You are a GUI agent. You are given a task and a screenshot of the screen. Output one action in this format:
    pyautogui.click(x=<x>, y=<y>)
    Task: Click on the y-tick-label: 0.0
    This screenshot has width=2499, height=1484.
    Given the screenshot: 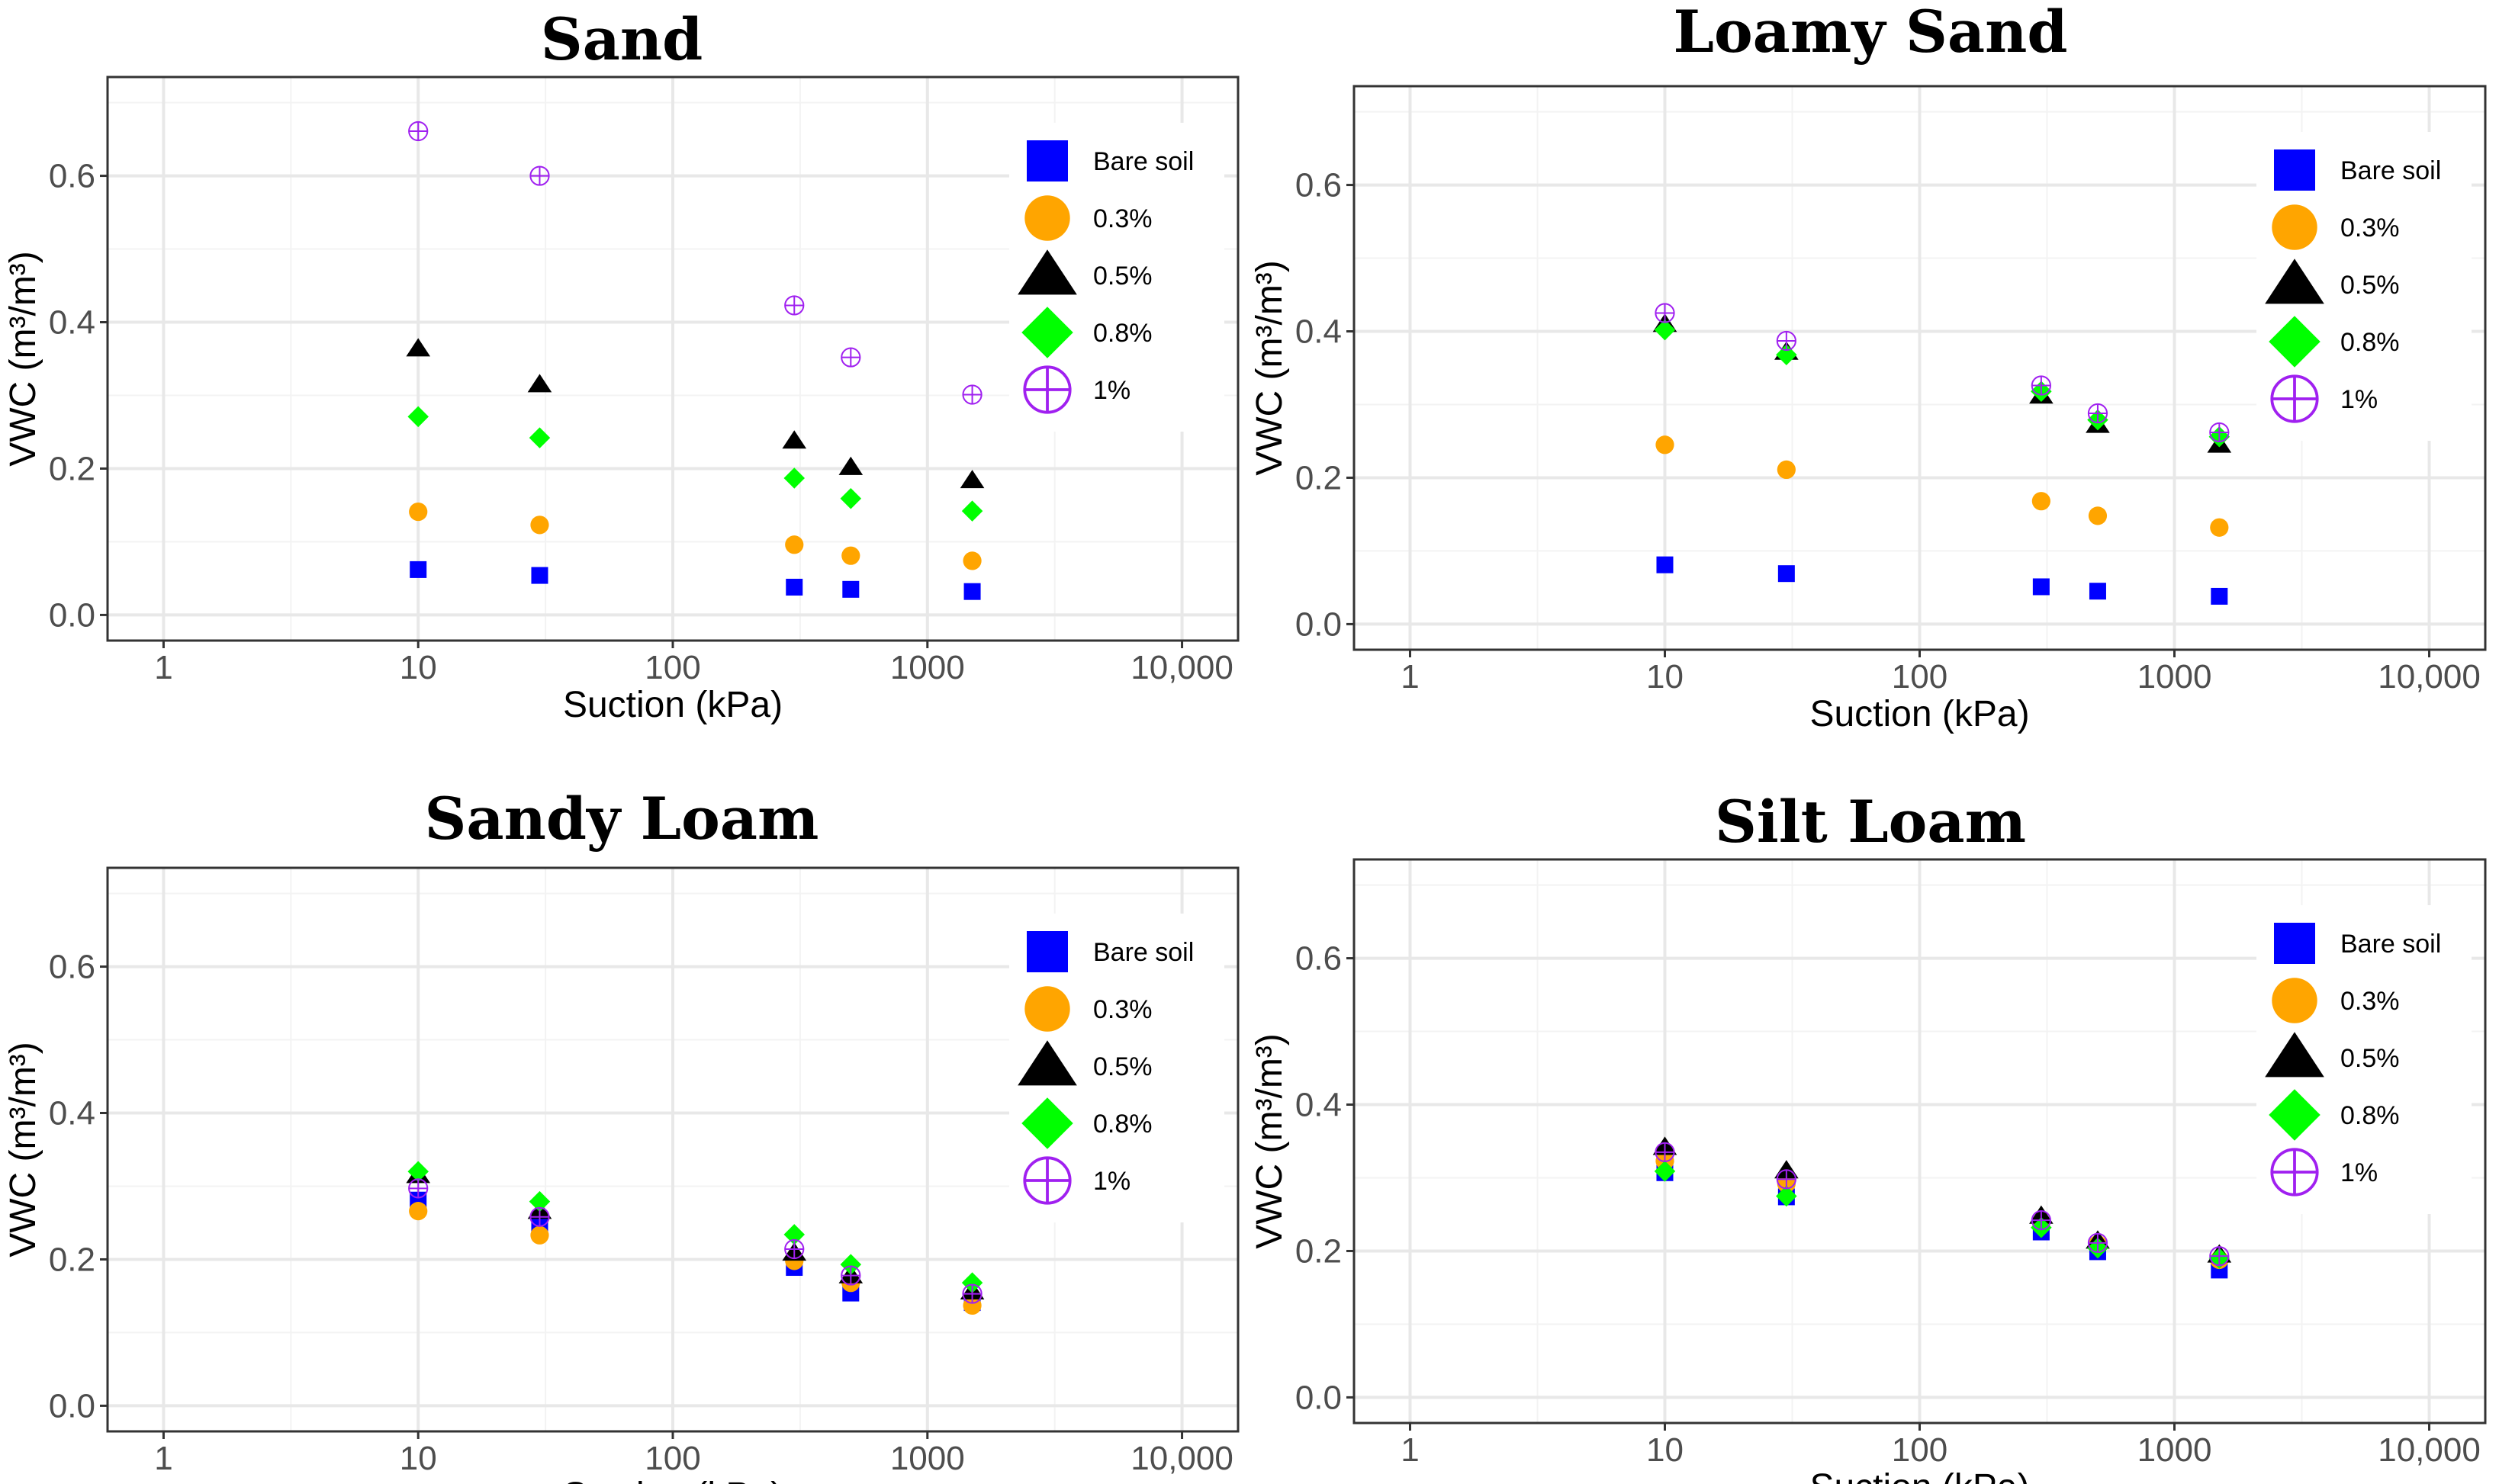 What is the action you would take?
    pyautogui.click(x=72, y=1406)
    